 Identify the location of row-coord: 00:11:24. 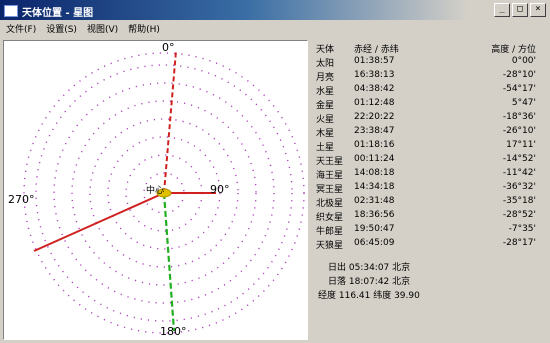
(374, 159).